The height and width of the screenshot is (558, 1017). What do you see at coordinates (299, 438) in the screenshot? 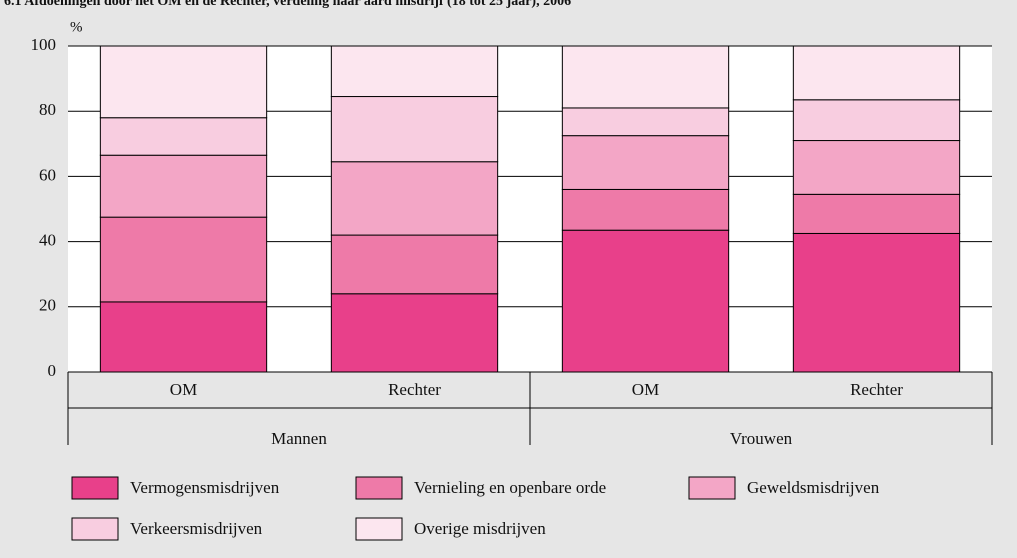
I see `group-label: Mannen` at bounding box center [299, 438].